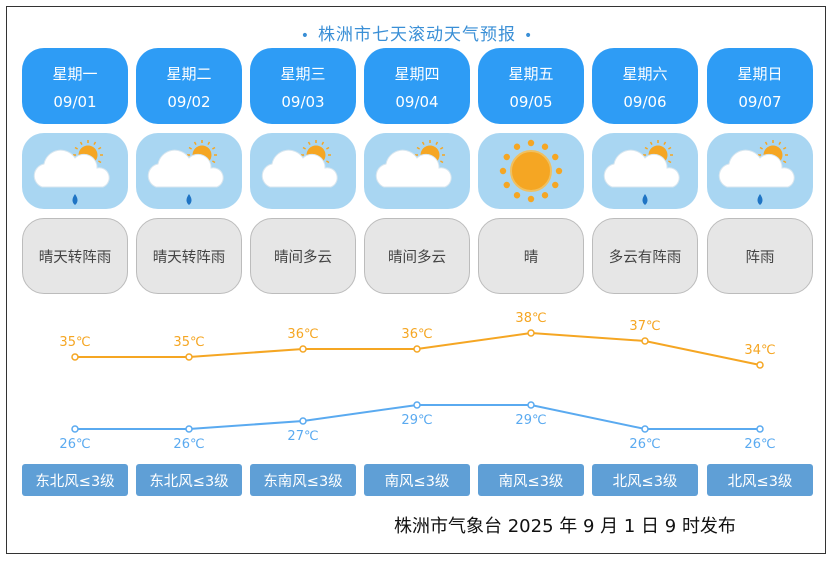  What do you see at coordinates (760, 74) in the screenshot?
I see `weekday-label: 星期日` at bounding box center [760, 74].